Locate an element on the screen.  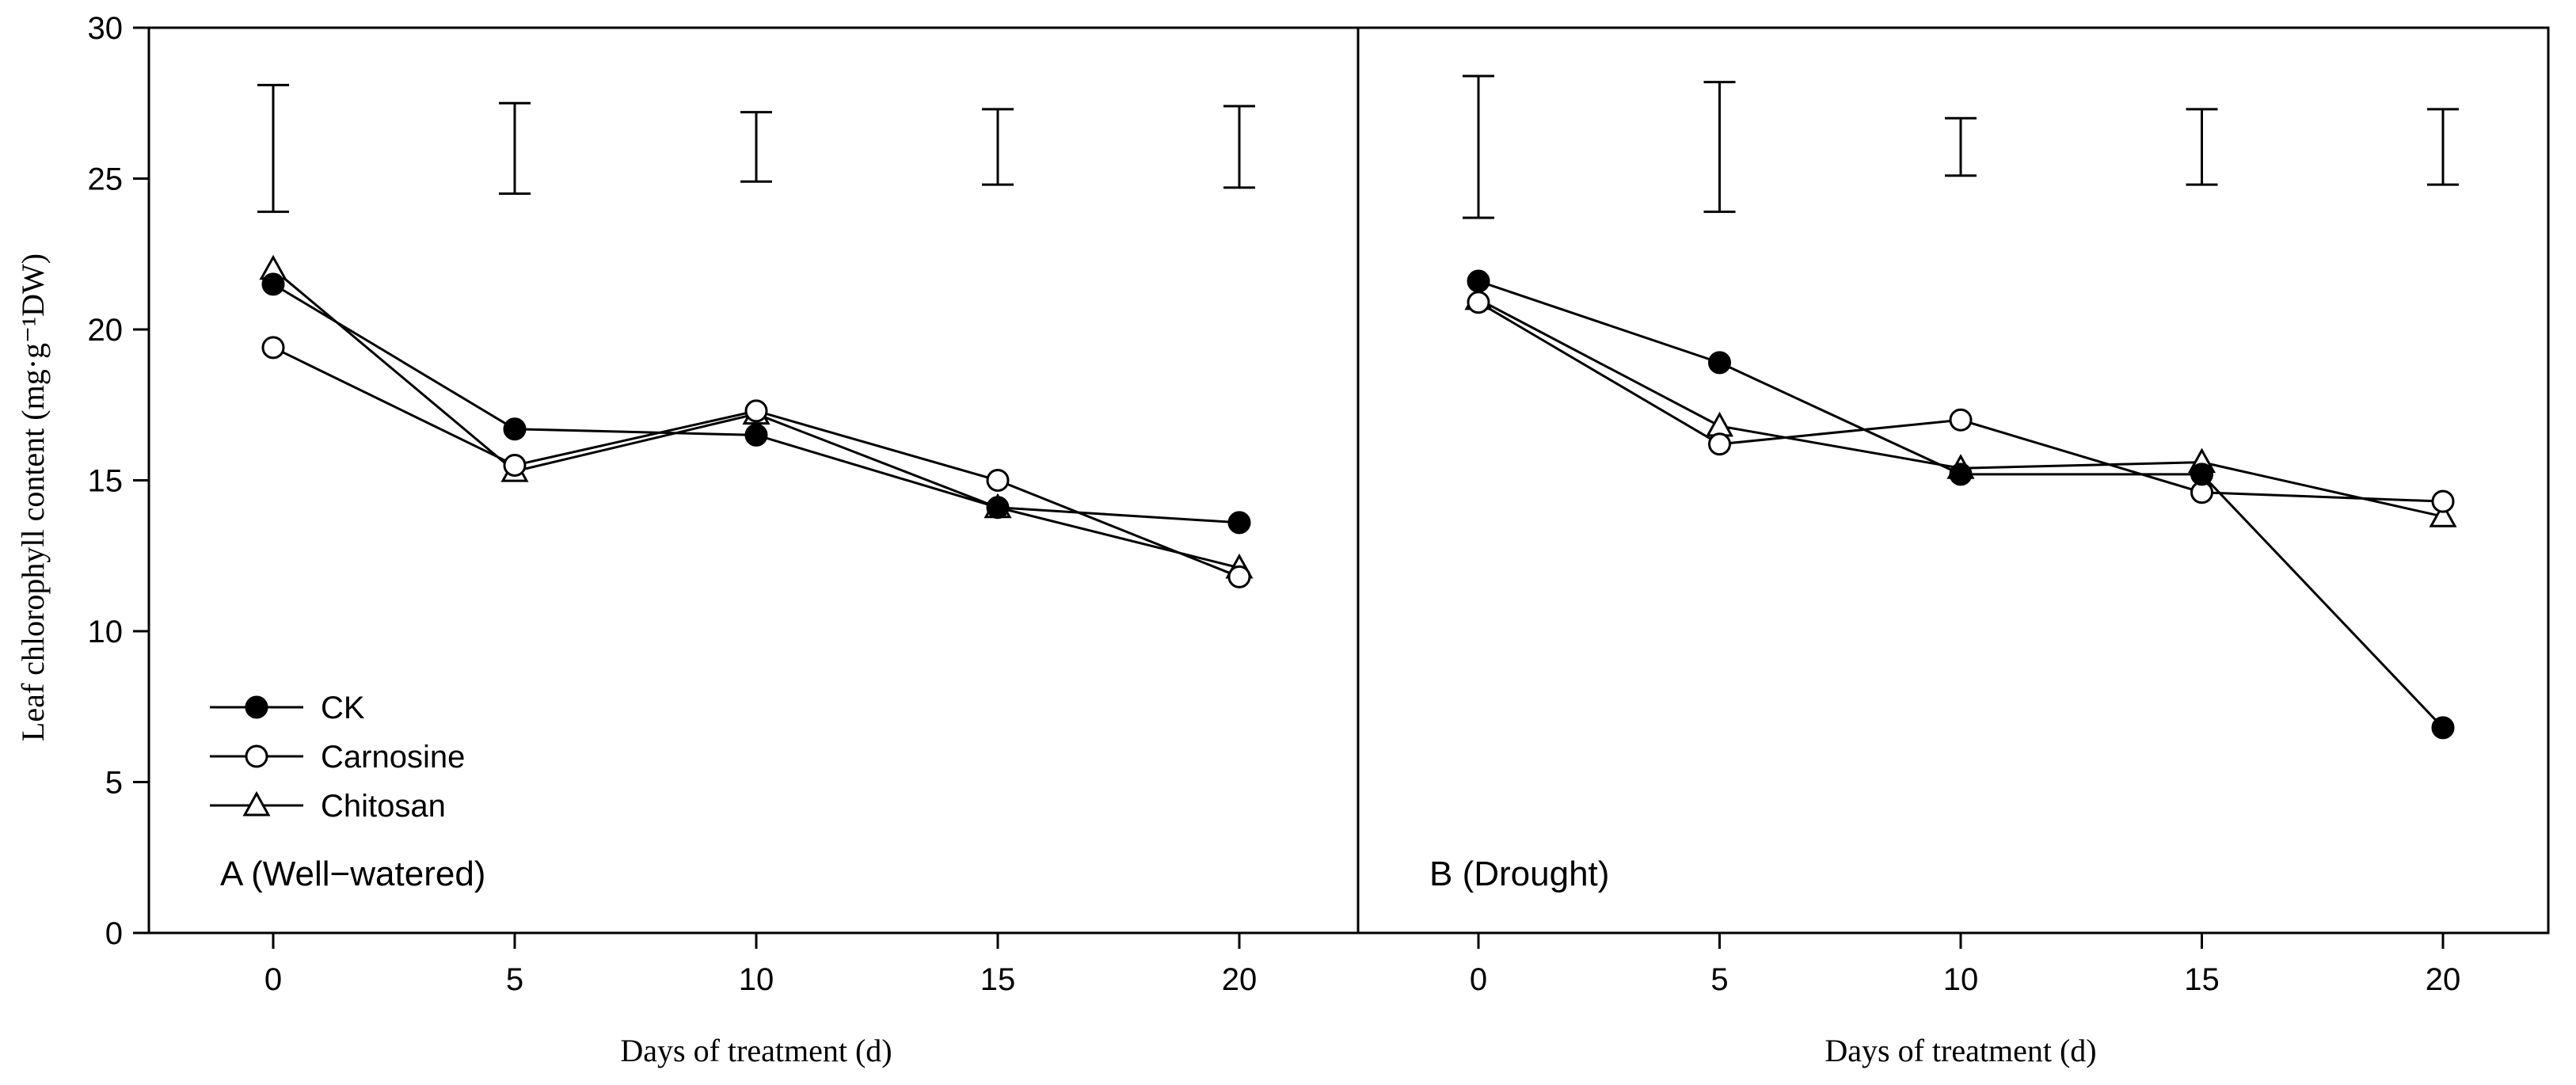
panel-b-x-tick-label: 10 is located at coordinates (1961, 979).